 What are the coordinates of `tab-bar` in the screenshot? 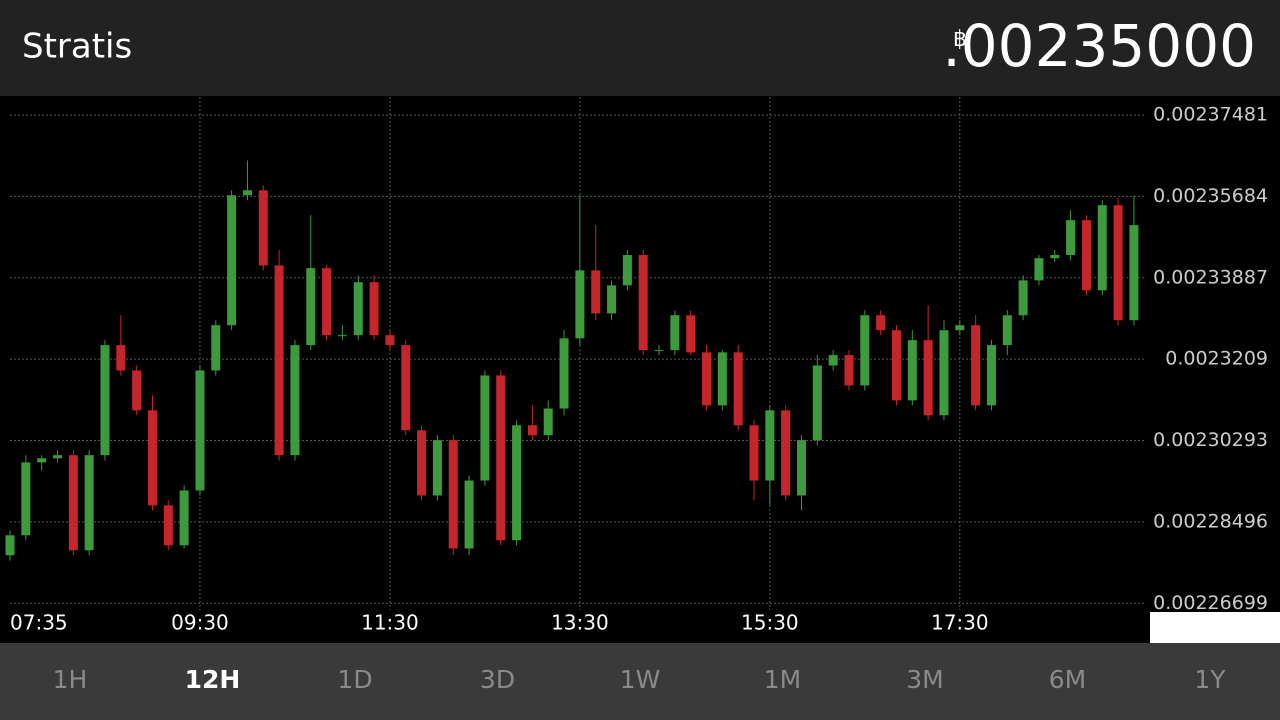 It's located at (640, 681).